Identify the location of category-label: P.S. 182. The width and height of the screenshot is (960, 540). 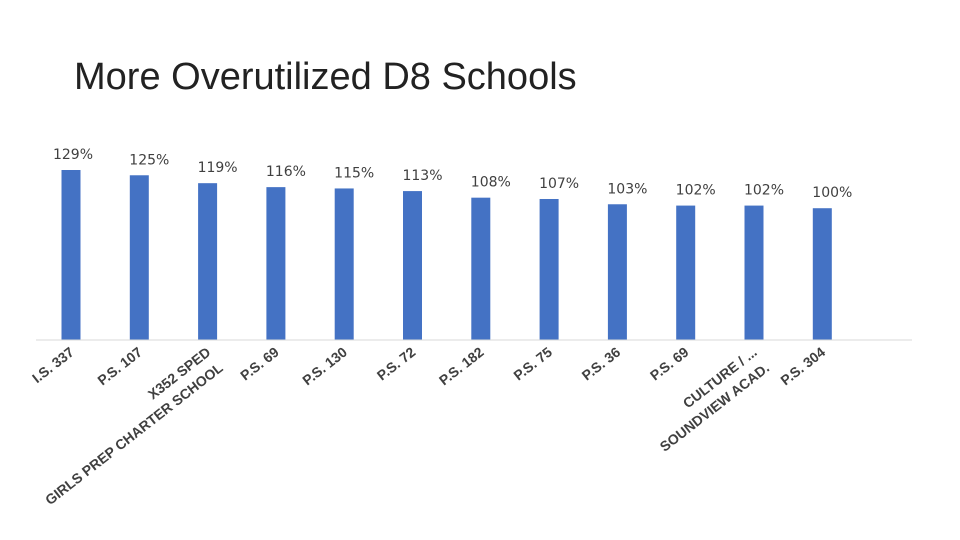
(461, 366).